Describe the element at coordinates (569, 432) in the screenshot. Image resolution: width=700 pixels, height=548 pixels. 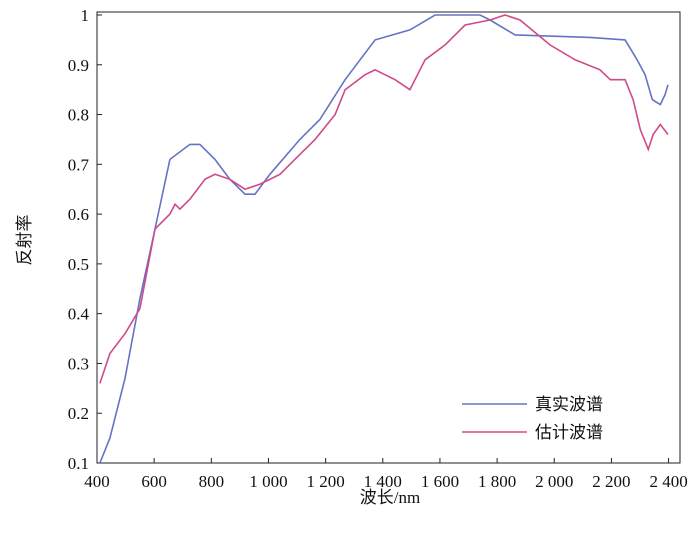
I see `legend-label: 估计波谱` at that location.